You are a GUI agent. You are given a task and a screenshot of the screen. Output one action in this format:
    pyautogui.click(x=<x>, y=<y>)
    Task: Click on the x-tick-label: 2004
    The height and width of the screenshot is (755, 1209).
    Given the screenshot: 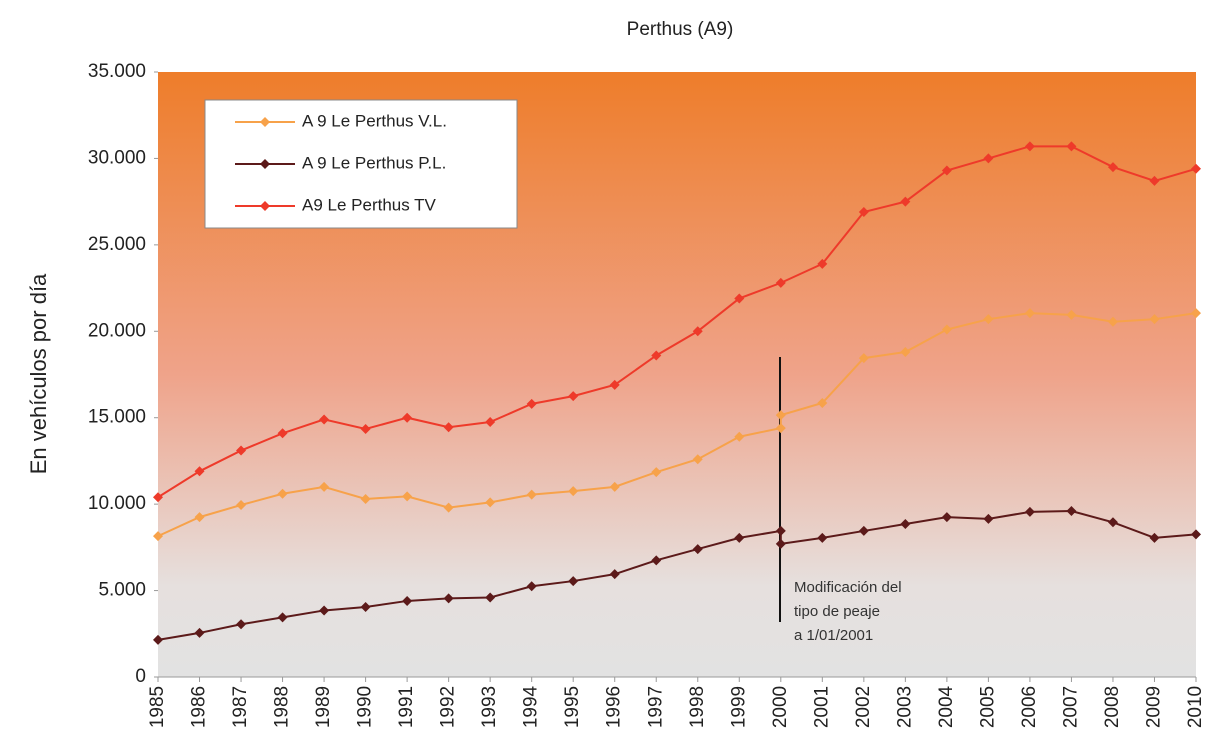 What is the action you would take?
    pyautogui.click(x=946, y=706)
    